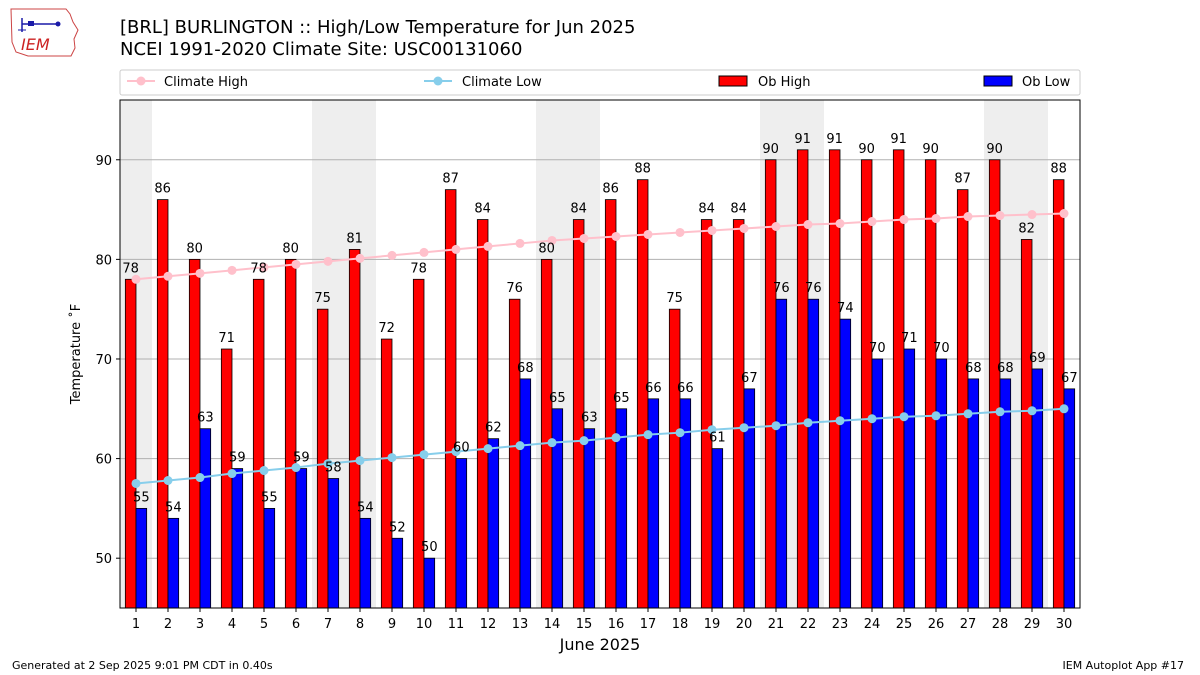 The width and height of the screenshot is (1200, 675). Describe the element at coordinates (1064, 624) in the screenshot. I see `x-tick-label-30: 30` at that location.